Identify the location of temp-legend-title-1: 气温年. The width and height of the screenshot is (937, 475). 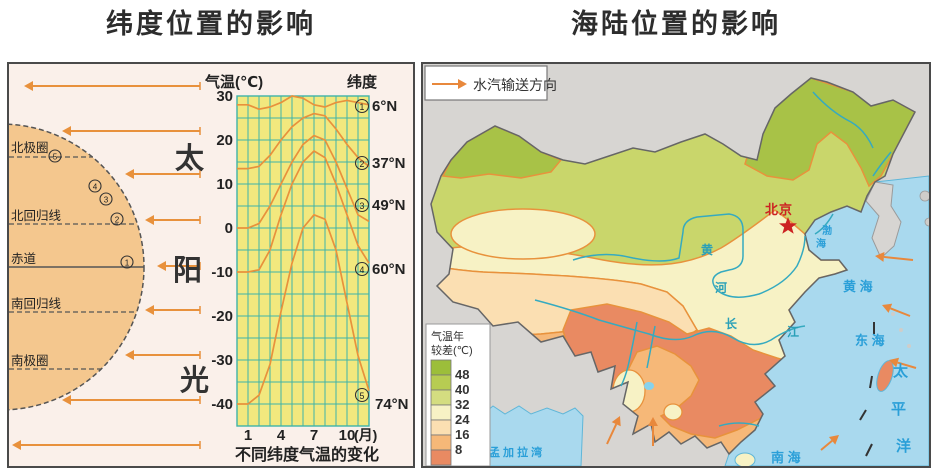
(447, 336).